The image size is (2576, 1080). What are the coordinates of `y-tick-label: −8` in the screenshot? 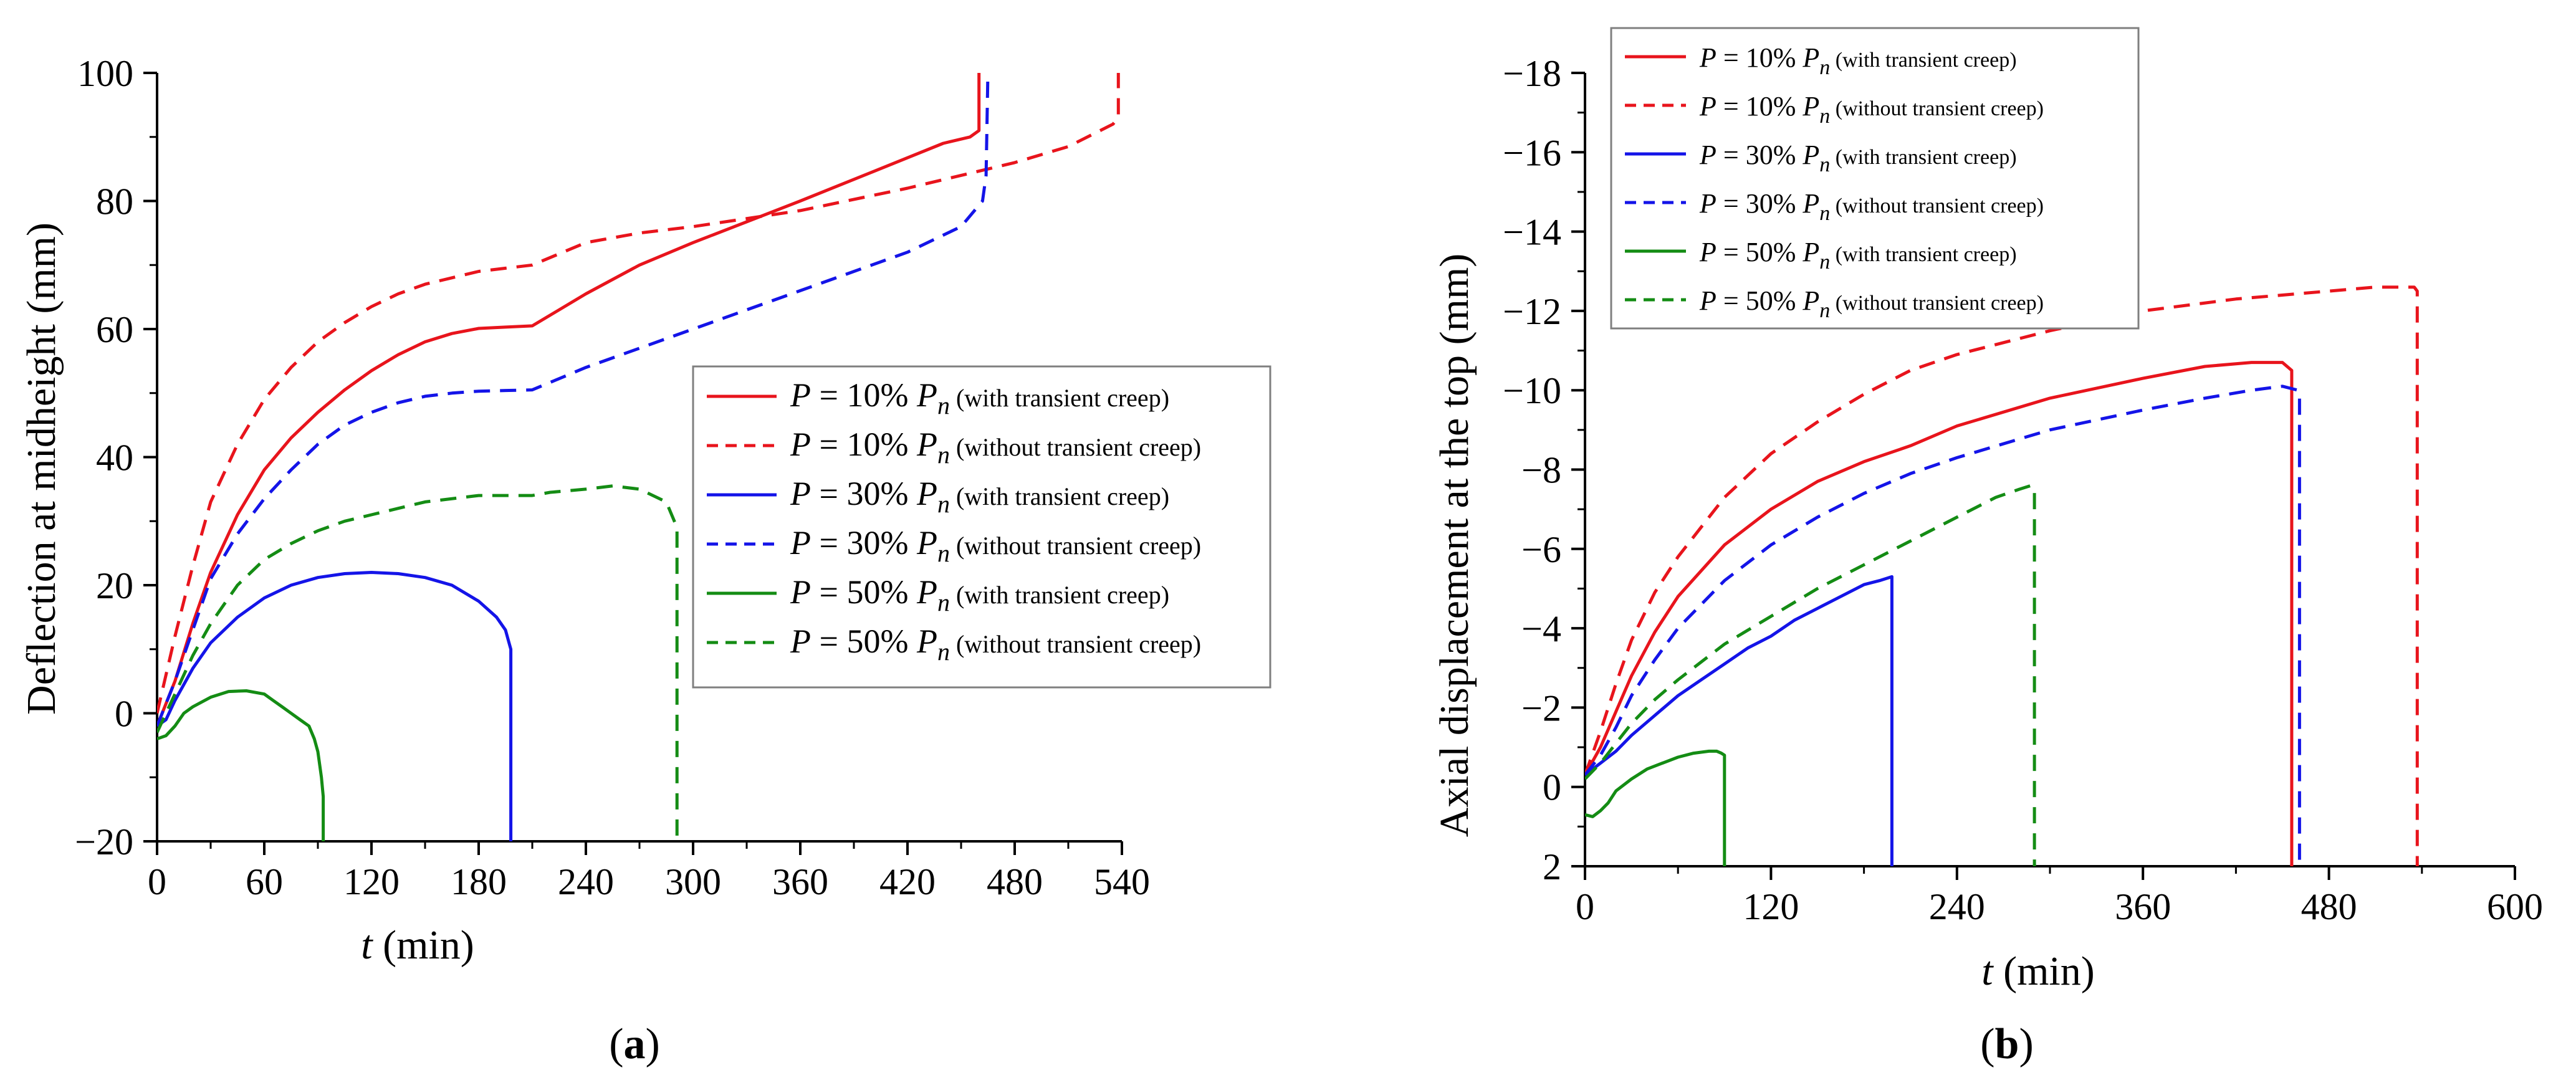 It's located at (1541, 470).